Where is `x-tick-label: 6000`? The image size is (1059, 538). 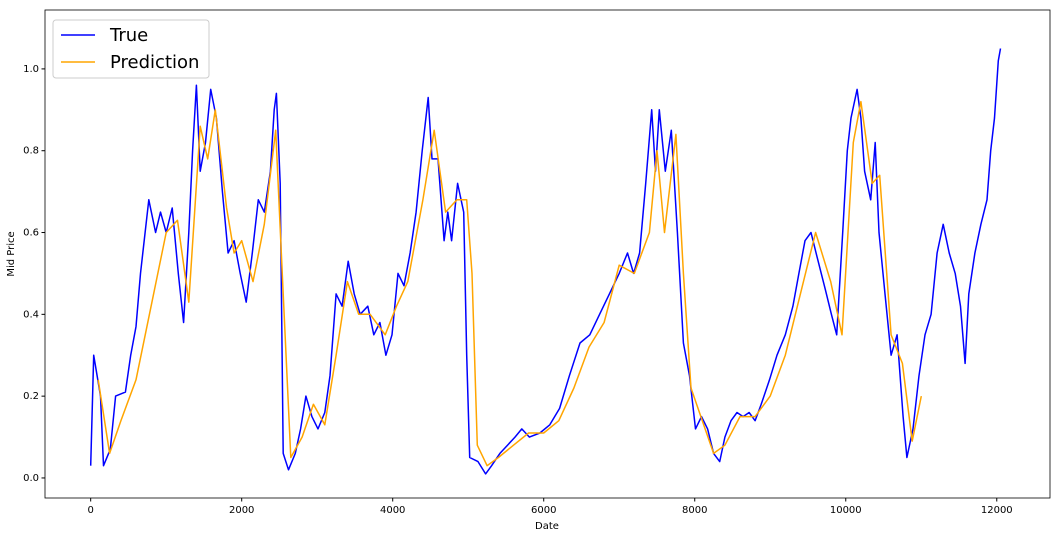 x-tick-label: 6000 is located at coordinates (543, 510).